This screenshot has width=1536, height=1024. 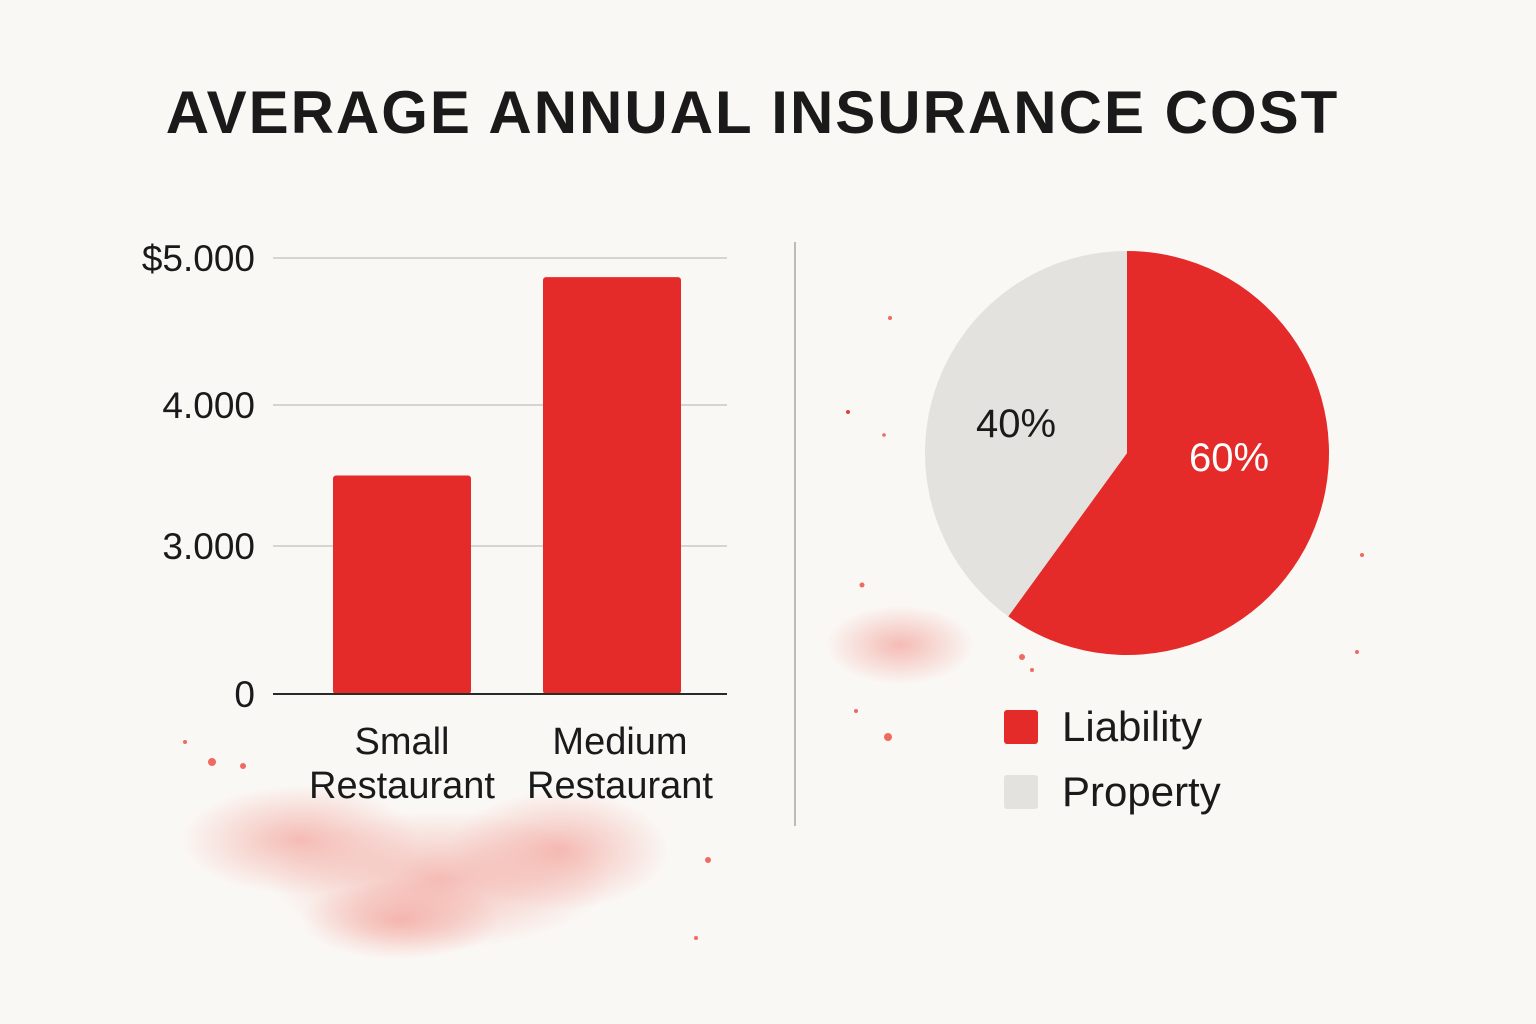 I want to click on y-tick-label: 0, so click(x=244, y=694).